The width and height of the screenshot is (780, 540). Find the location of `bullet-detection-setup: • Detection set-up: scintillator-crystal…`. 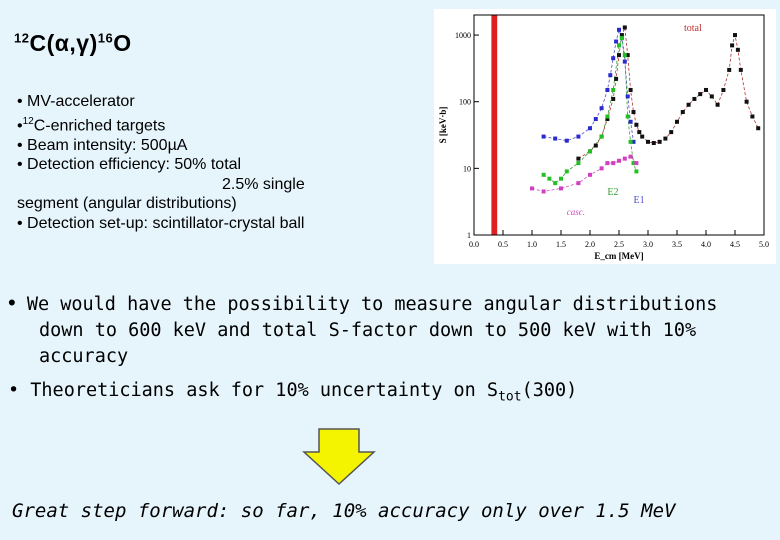

bullet-detection-setup: • Detection set-up: scintillator-crystal… is located at coordinates (161, 223).